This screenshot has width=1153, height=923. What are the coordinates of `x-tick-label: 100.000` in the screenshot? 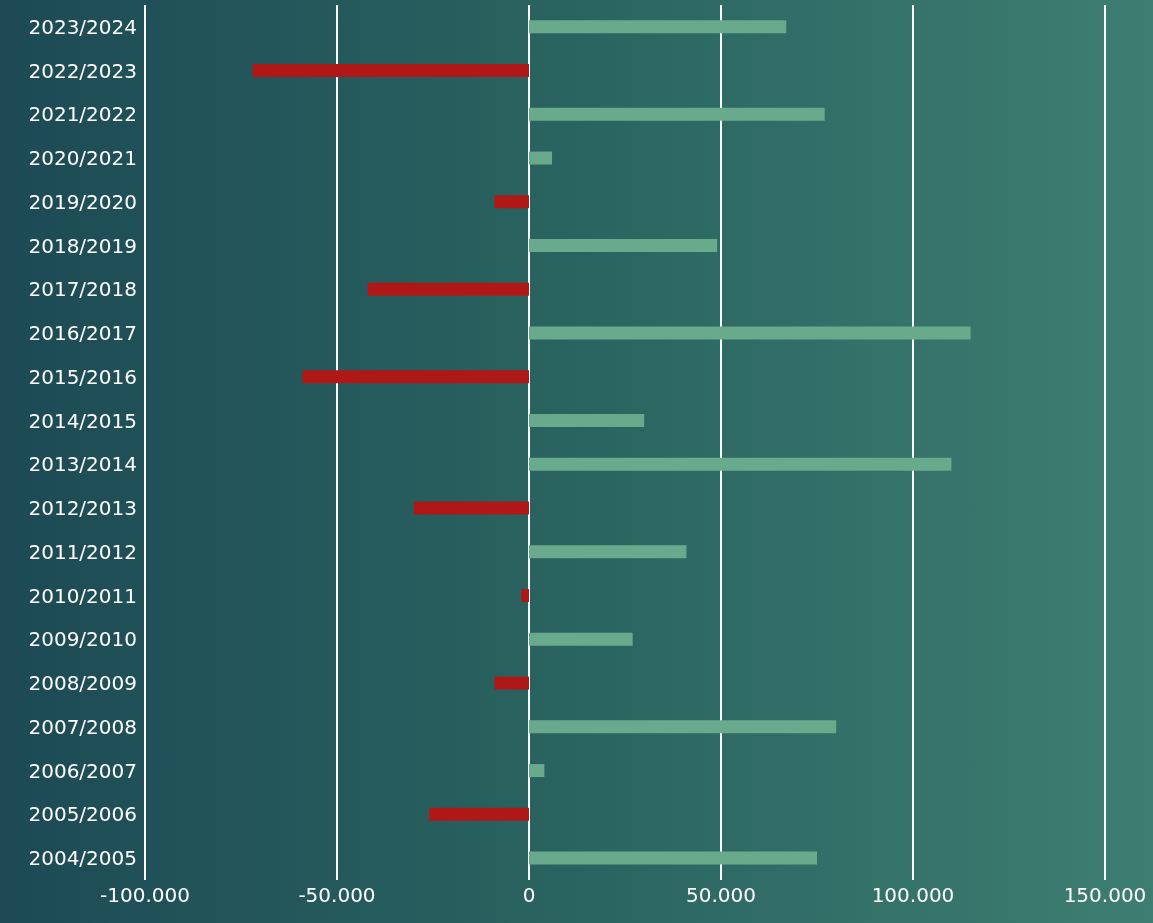 It's located at (913, 895).